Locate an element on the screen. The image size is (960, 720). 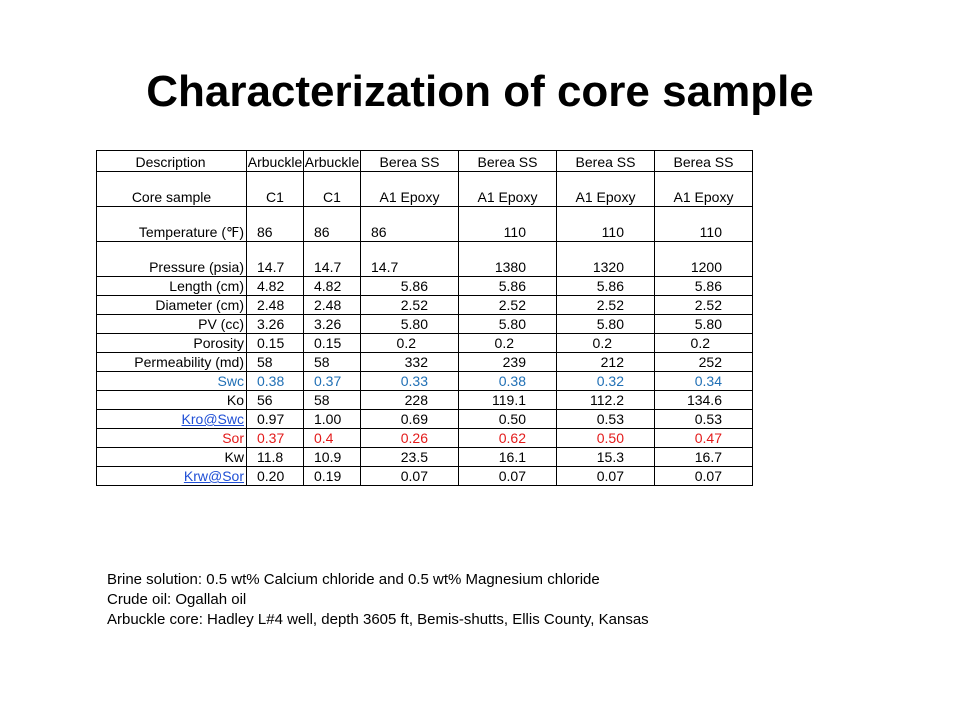
table-cell: 0.34 is located at coordinates (703, 381).